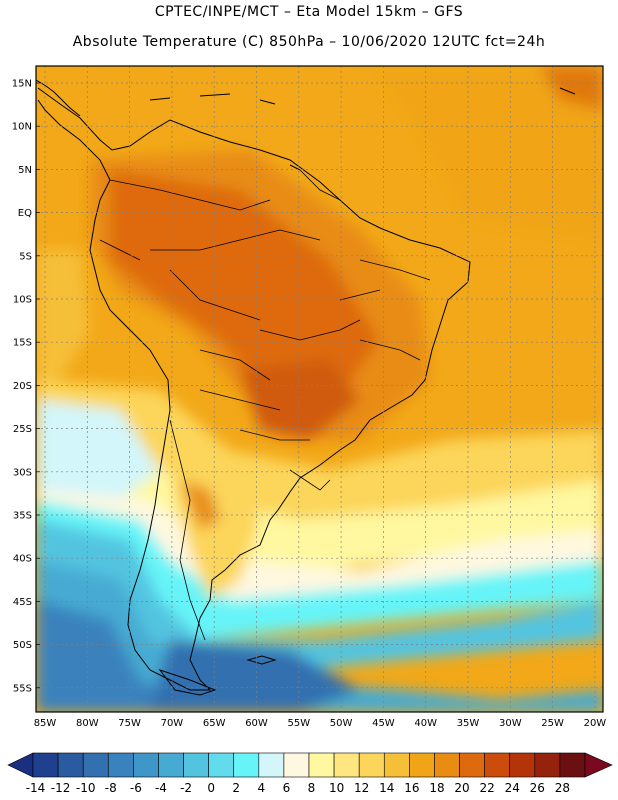 This screenshot has width=618, height=800. Describe the element at coordinates (512, 788) in the screenshot. I see `colorbar-label: 24` at that location.